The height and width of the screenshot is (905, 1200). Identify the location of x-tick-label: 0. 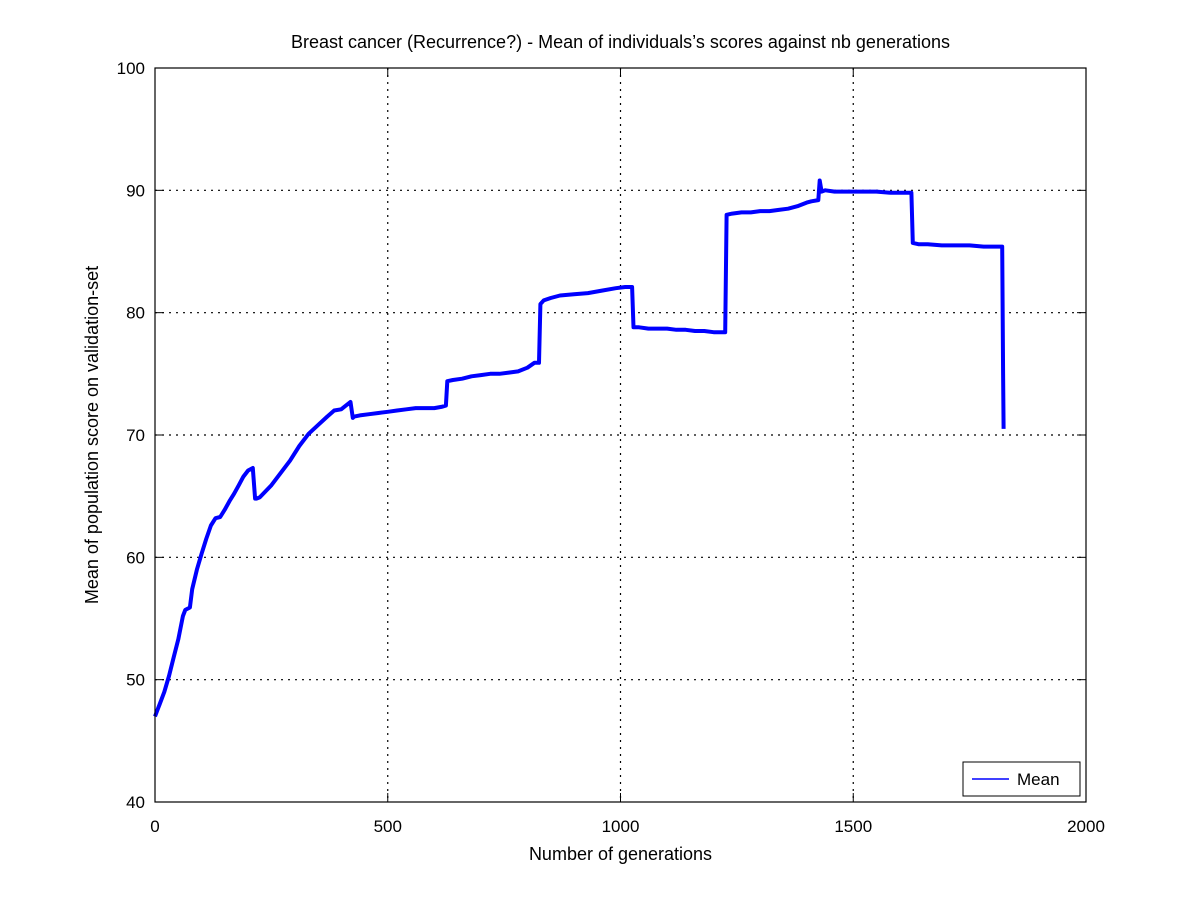
(154, 826).